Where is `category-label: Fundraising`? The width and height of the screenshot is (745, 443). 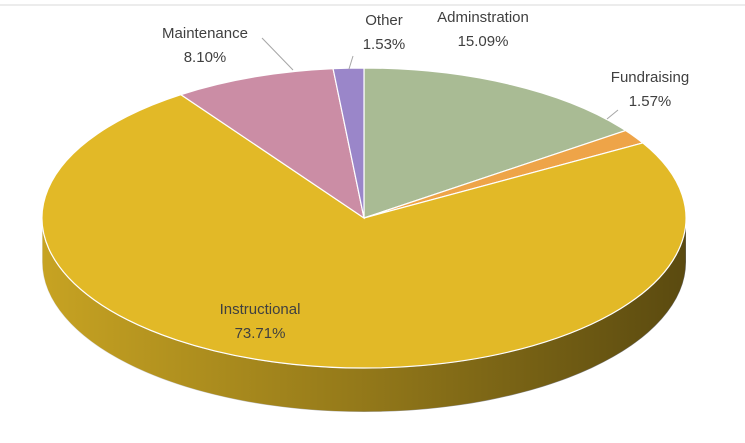
category-label: Fundraising is located at coordinates (650, 77).